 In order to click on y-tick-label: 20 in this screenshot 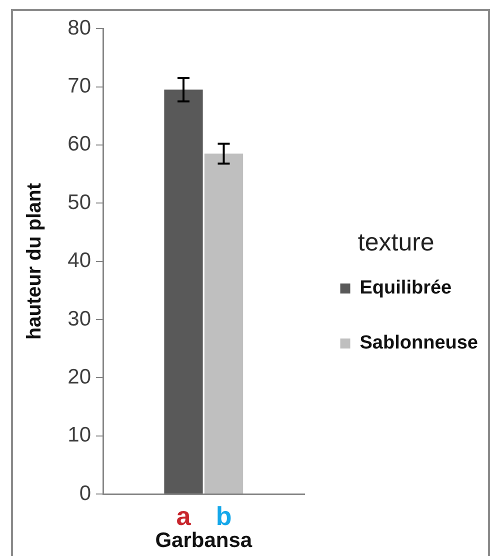, I will do `click(79, 376)`.